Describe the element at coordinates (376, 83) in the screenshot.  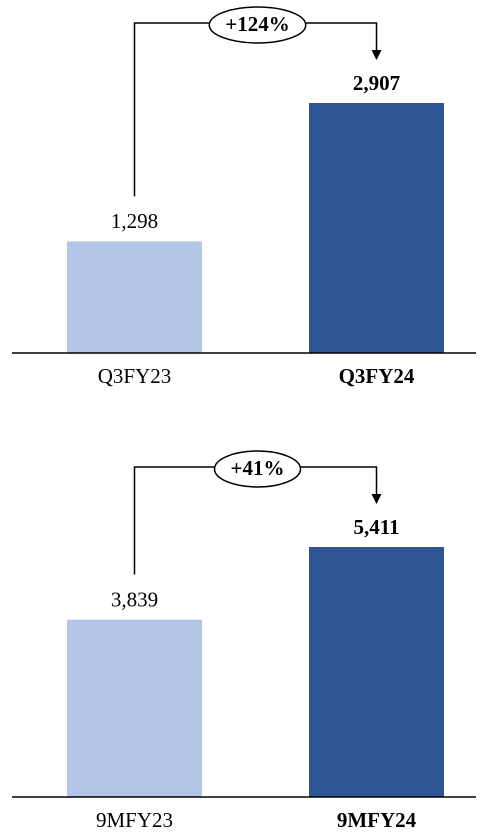
I see `value-label: 2,907` at that location.